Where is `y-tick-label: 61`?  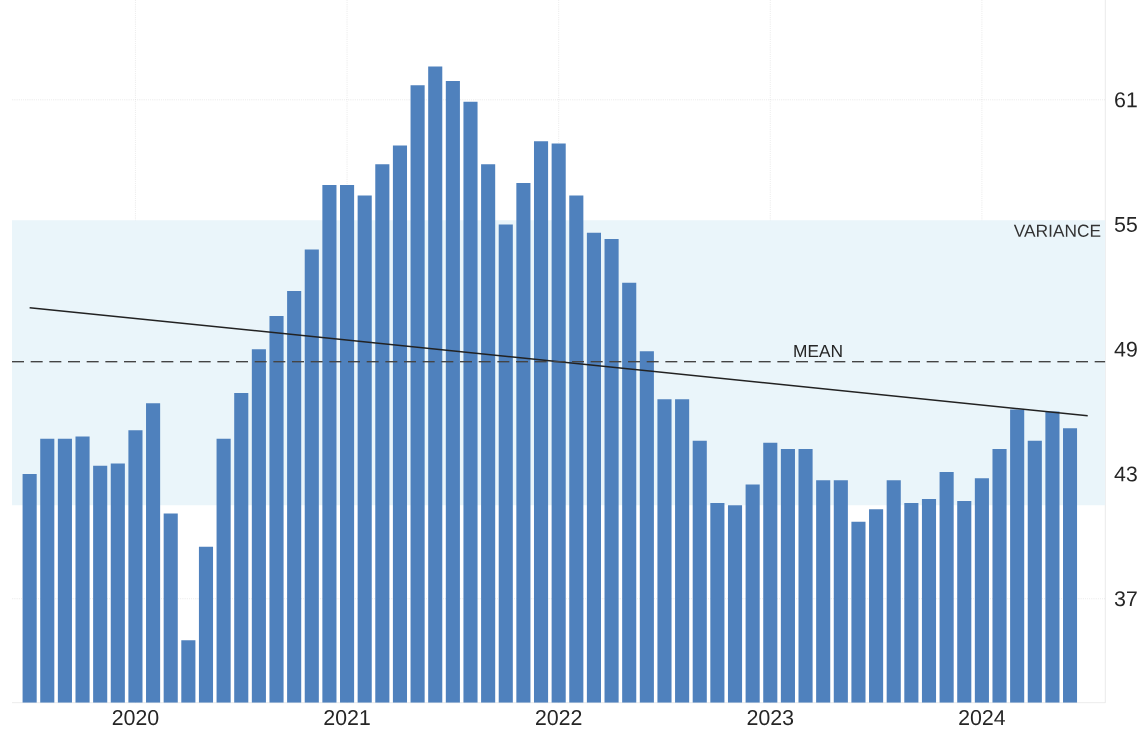
y-tick-label: 61 is located at coordinates (1126, 100).